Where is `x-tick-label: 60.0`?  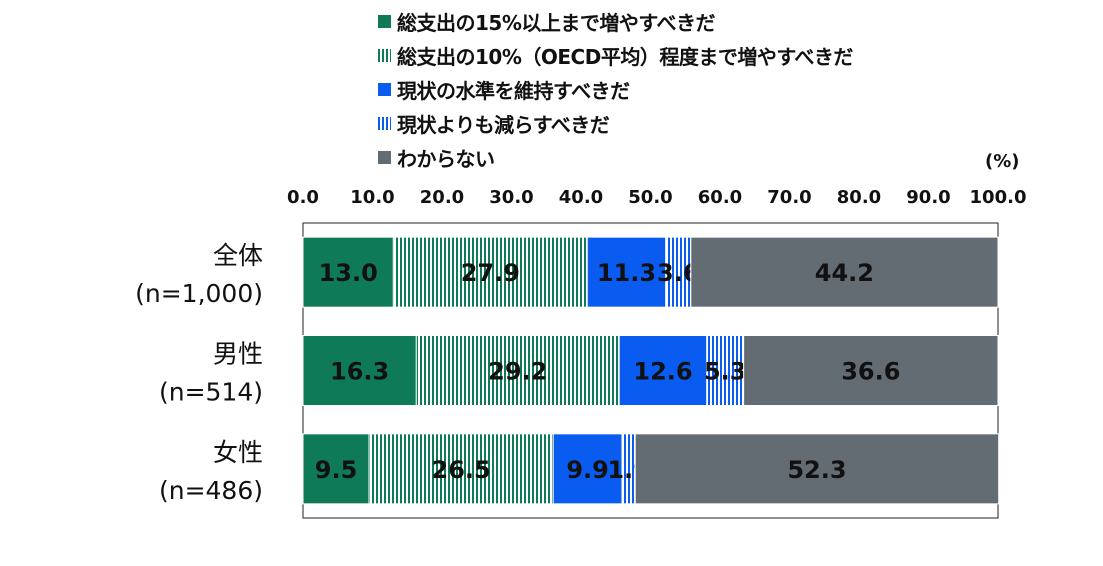 x-tick-label: 60.0 is located at coordinates (720, 197).